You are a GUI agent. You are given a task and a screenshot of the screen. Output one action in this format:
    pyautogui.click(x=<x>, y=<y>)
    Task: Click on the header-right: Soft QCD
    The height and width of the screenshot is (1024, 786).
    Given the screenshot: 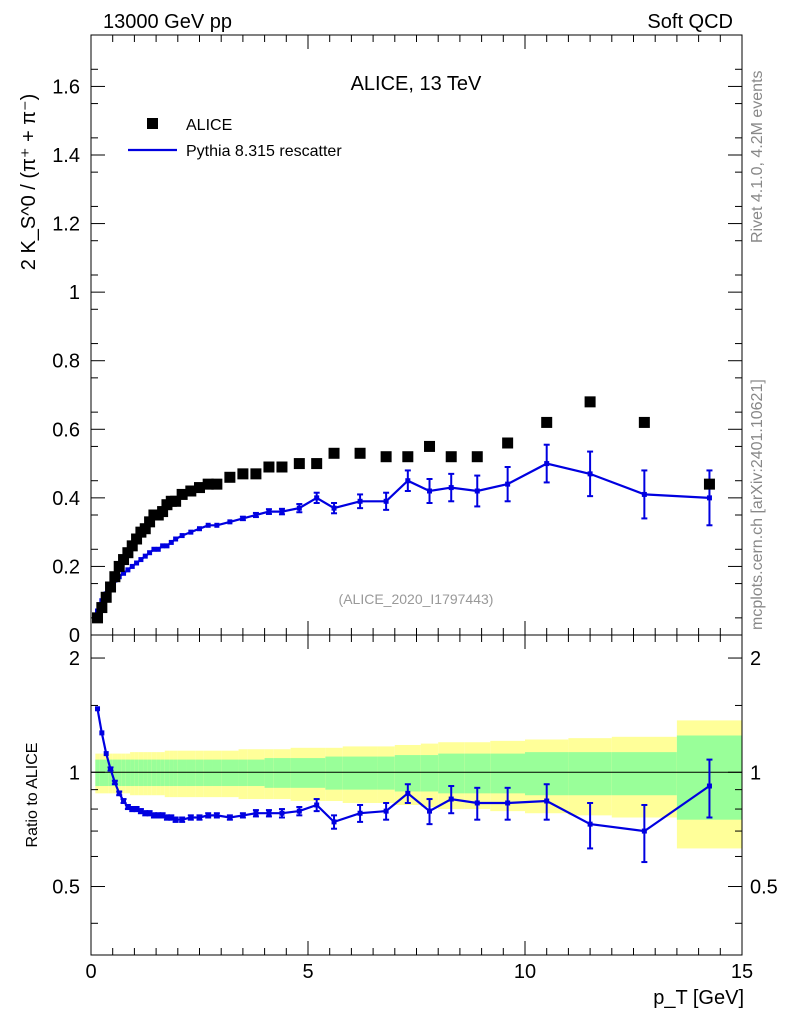 What is the action you would take?
    pyautogui.click(x=690, y=22)
    